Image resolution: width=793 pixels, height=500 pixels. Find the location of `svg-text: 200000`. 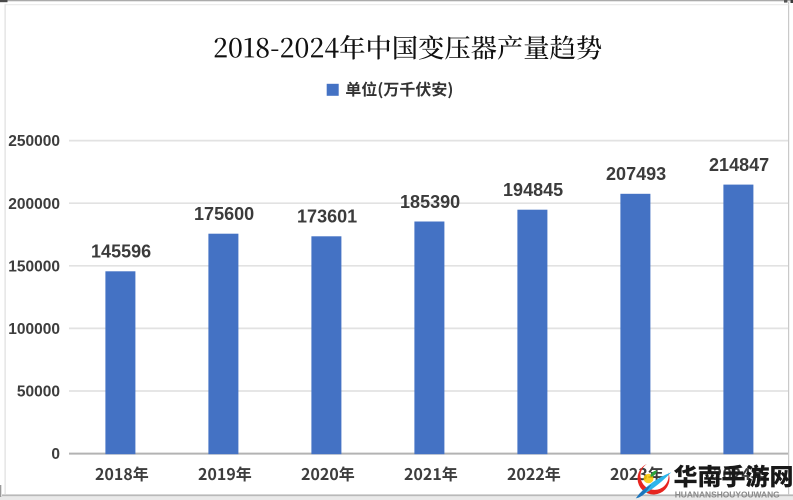

svg-text: 200000 is located at coordinates (34, 204).